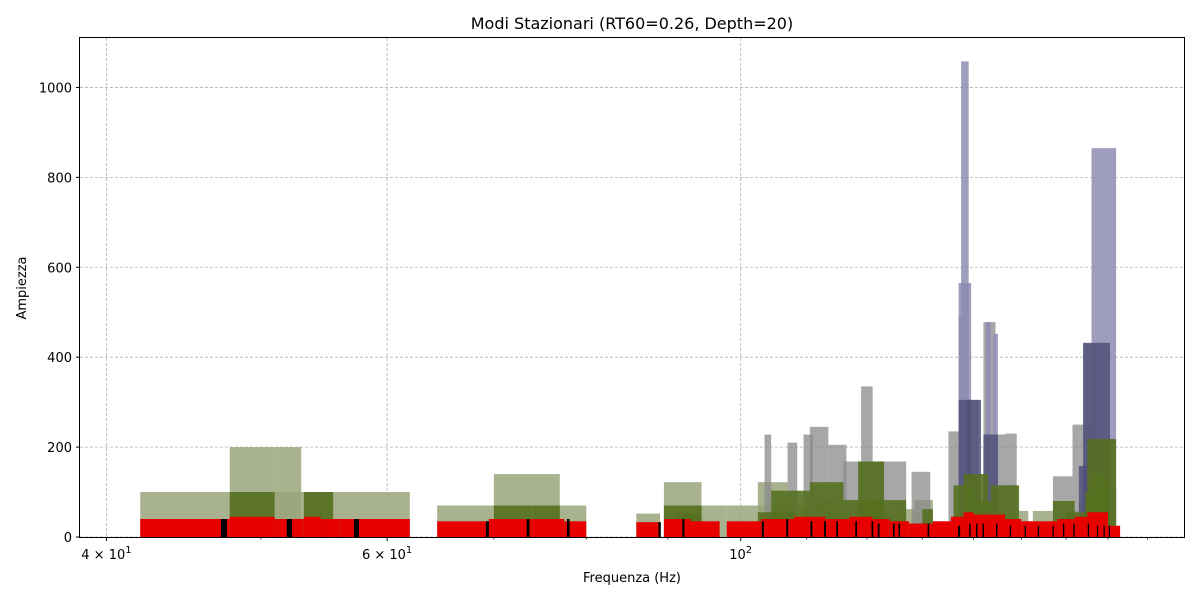 The width and height of the screenshot is (1200, 600). Describe the element at coordinates (106, 554) in the screenshot. I see `x-tick-label: 4 × 10¹` at that location.